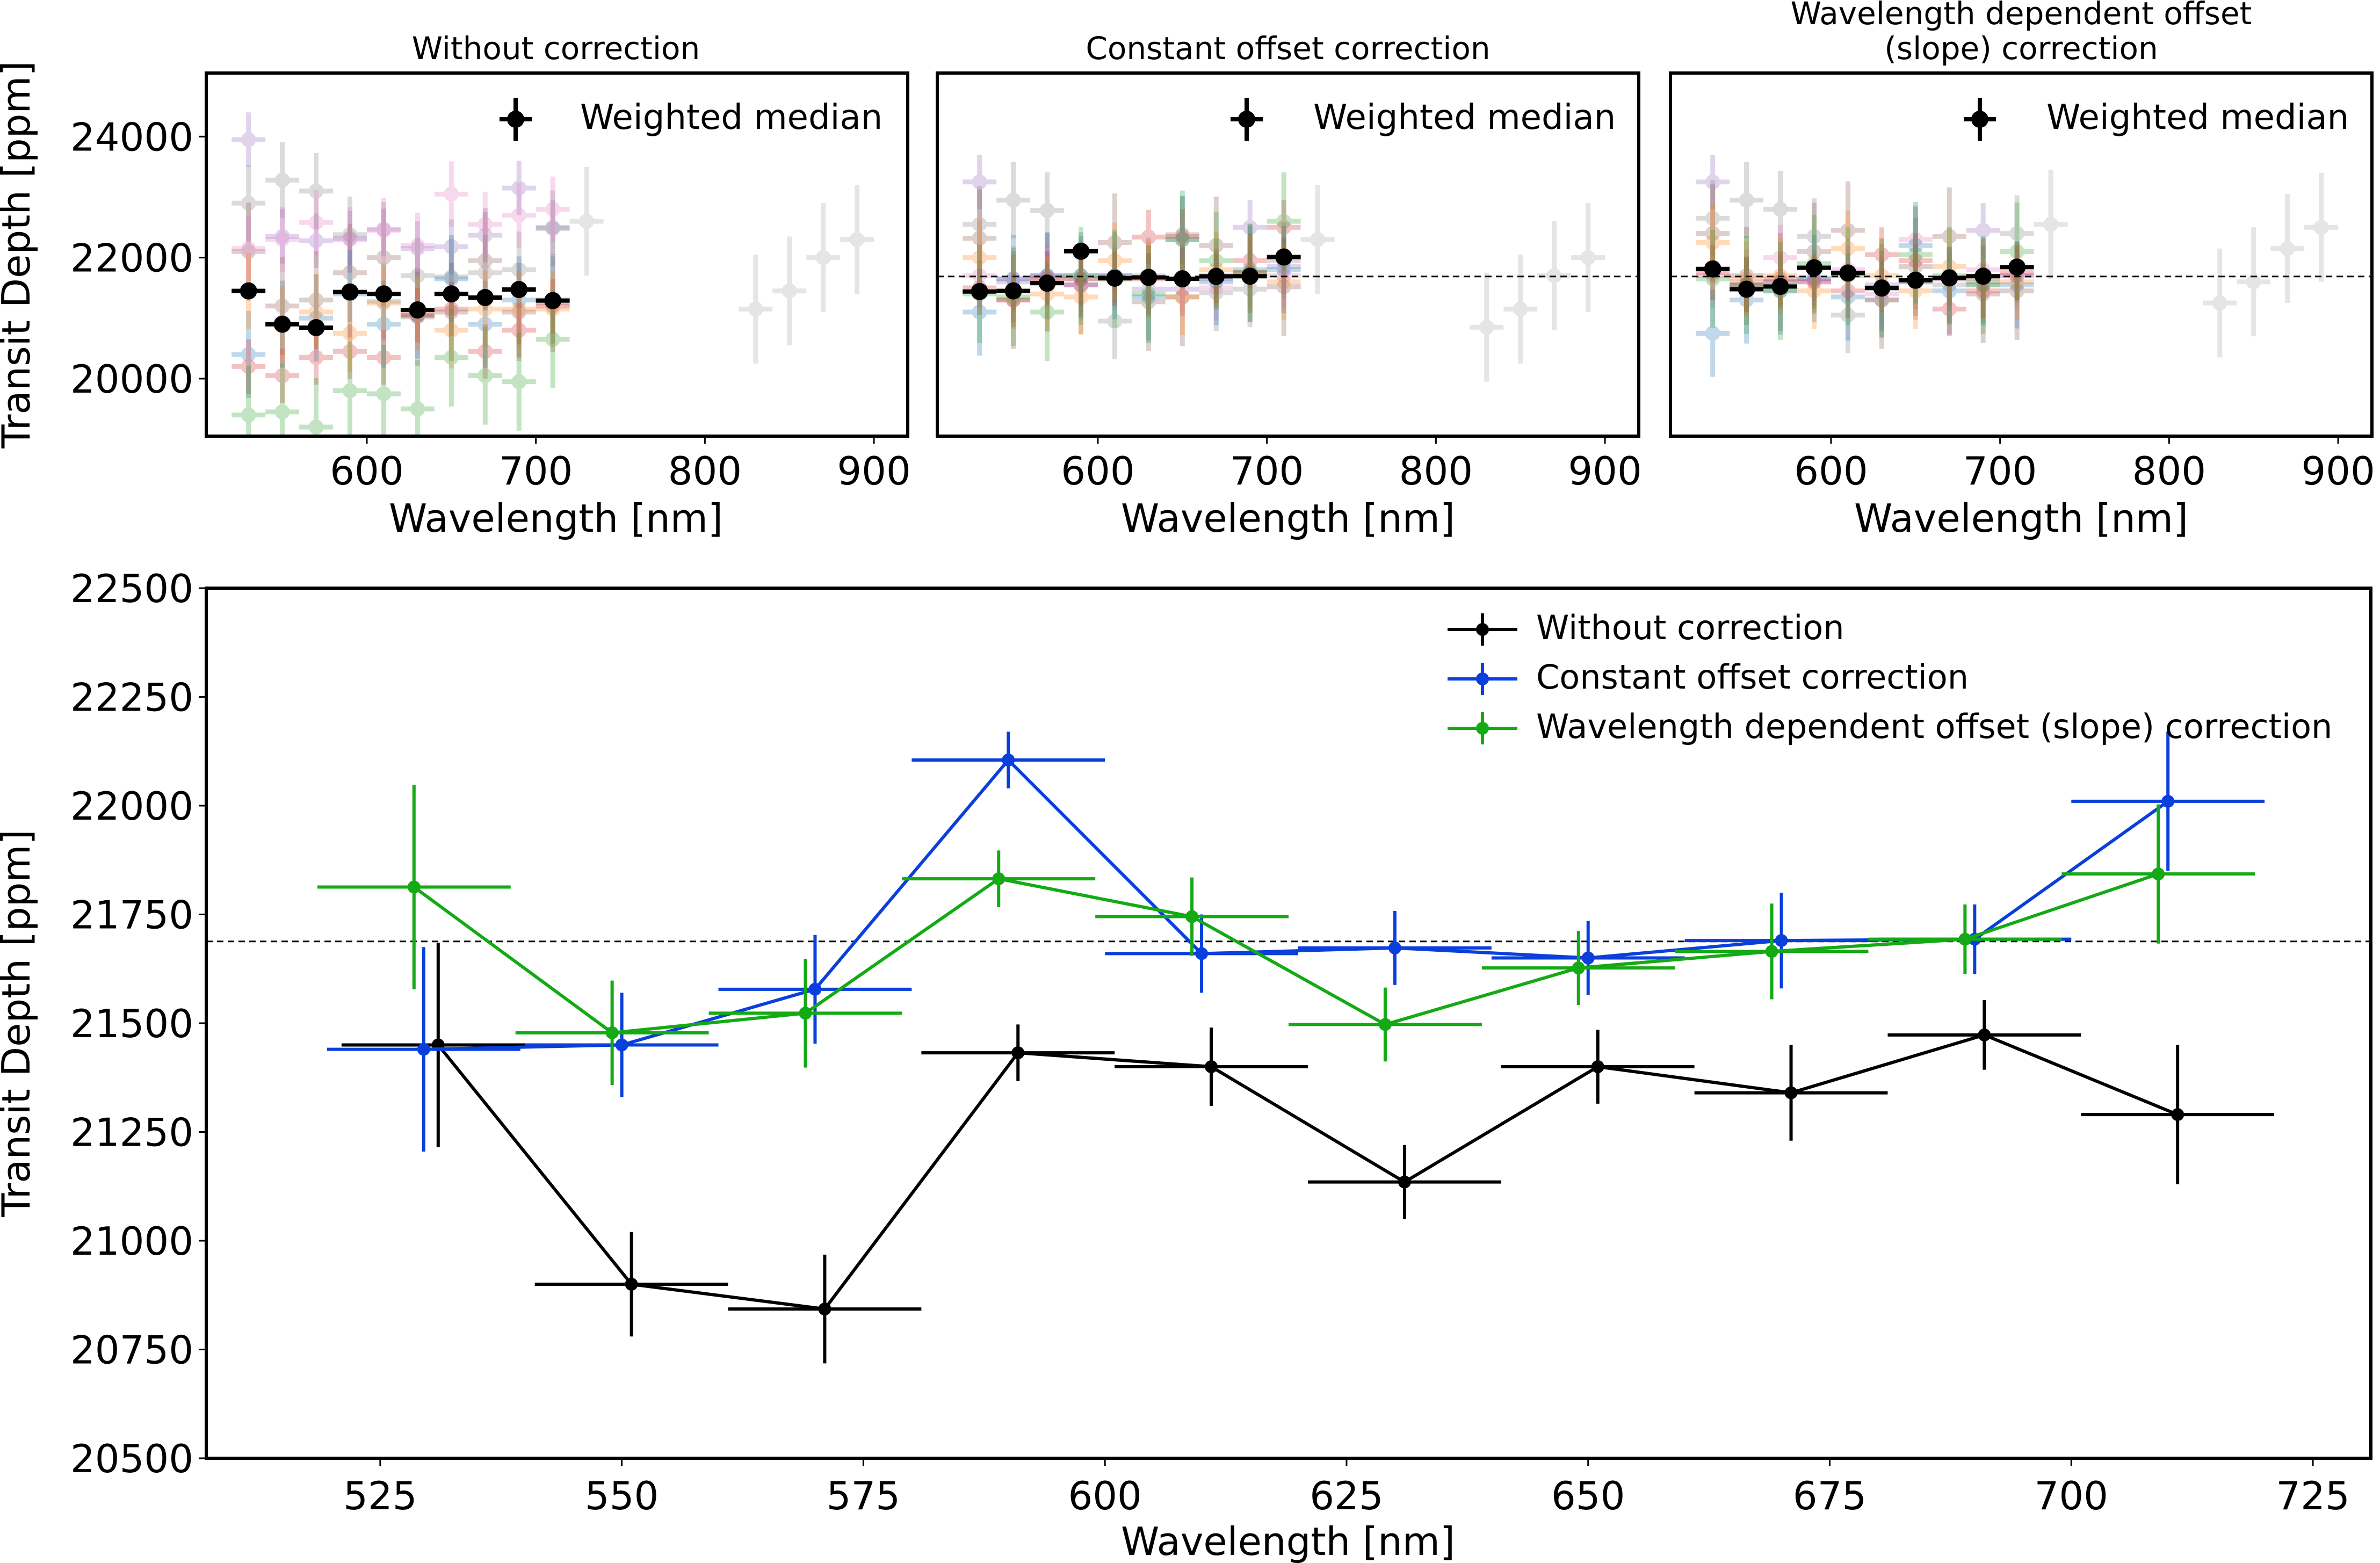  I want to click on plot-area, so click(553, 274).